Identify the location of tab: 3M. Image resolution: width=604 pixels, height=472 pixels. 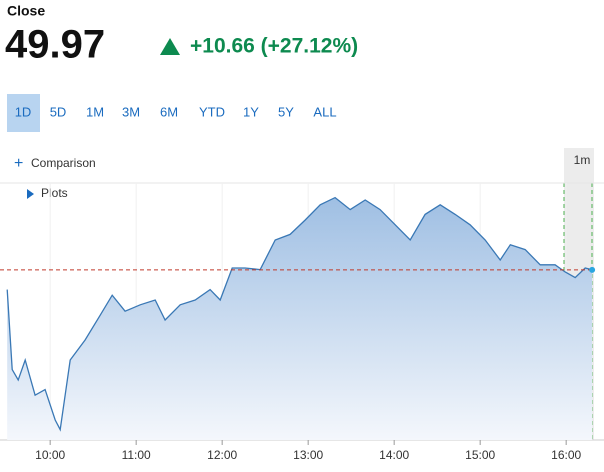
(131, 111).